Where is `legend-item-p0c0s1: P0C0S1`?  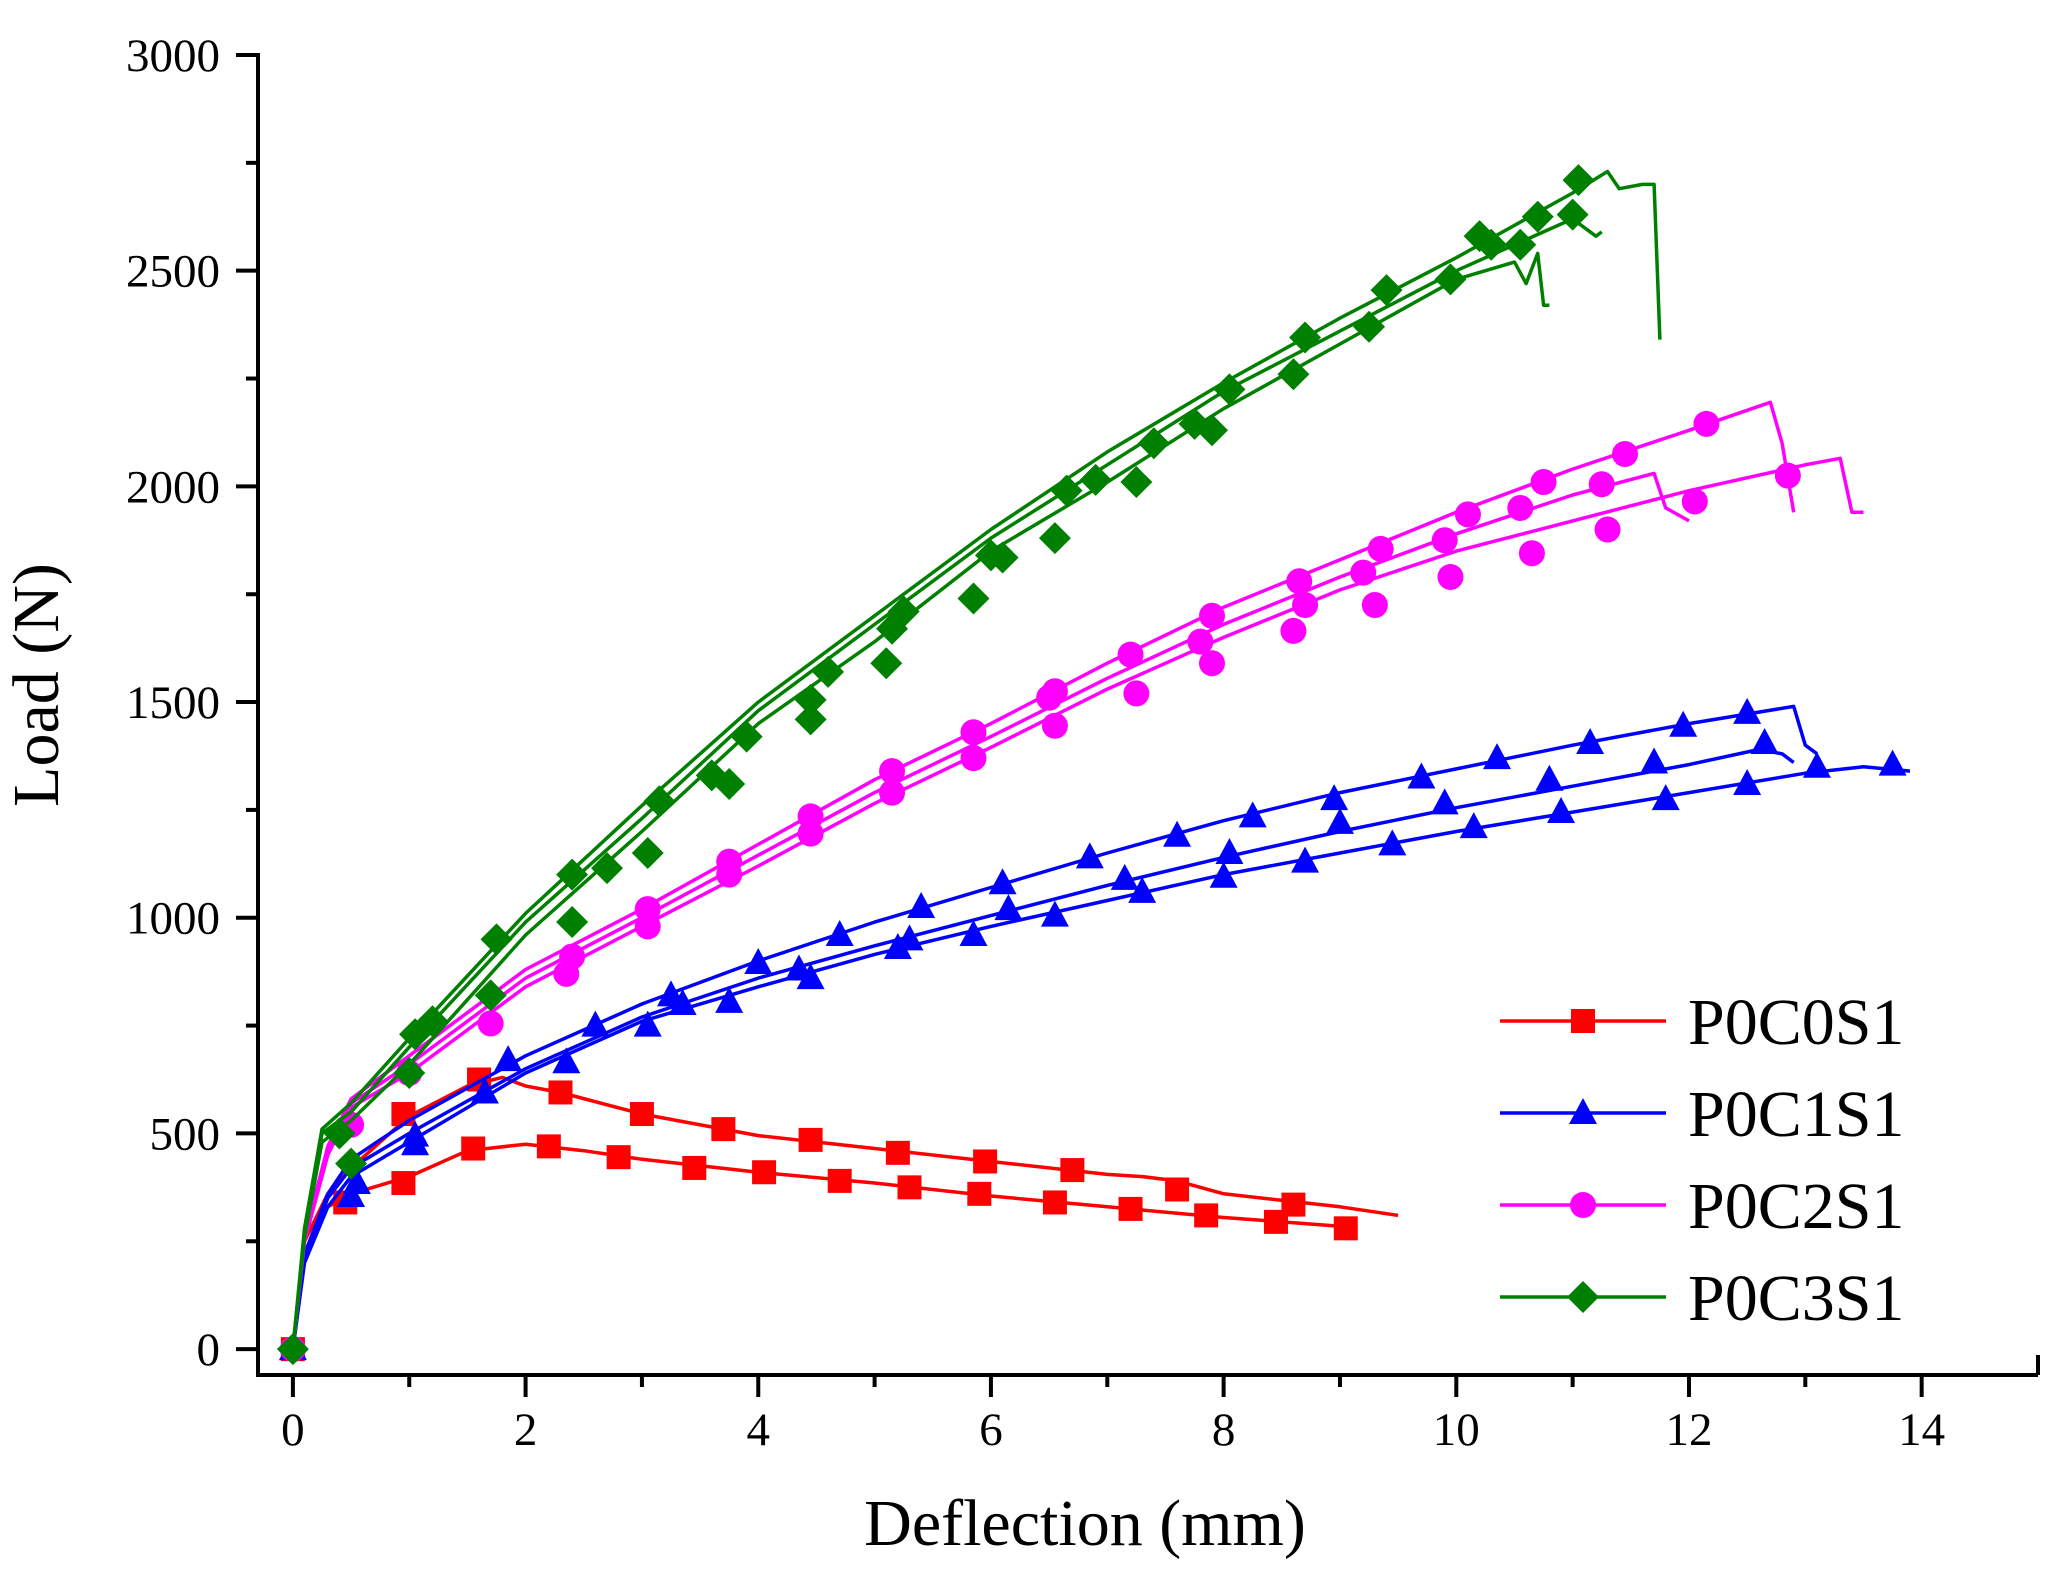
legend-item-p0c0s1: P0C0S1 is located at coordinates (1702, 1022).